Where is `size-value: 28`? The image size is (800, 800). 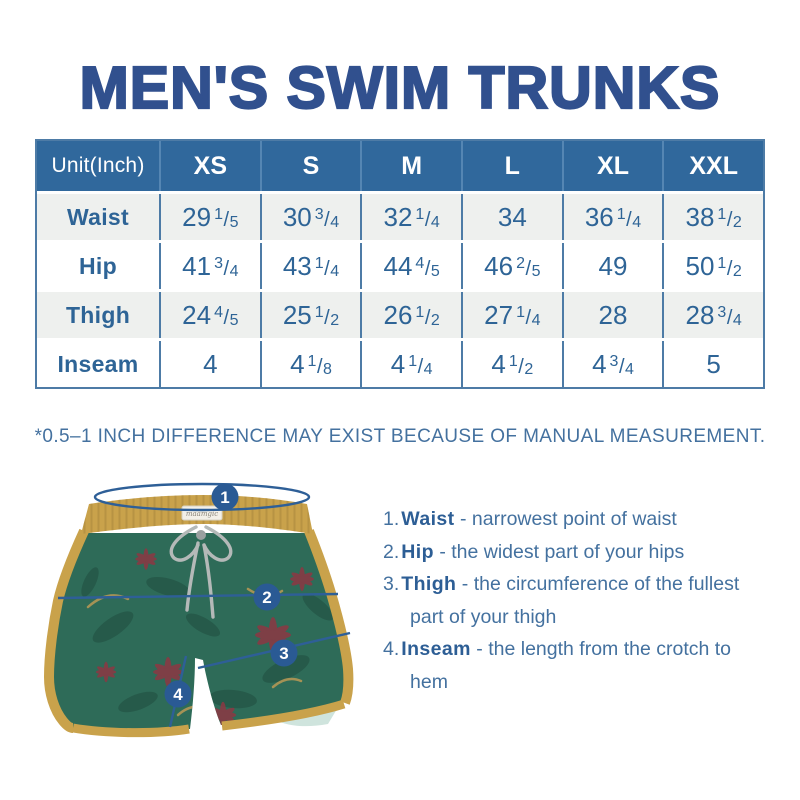 size-value: 28 is located at coordinates (612, 315).